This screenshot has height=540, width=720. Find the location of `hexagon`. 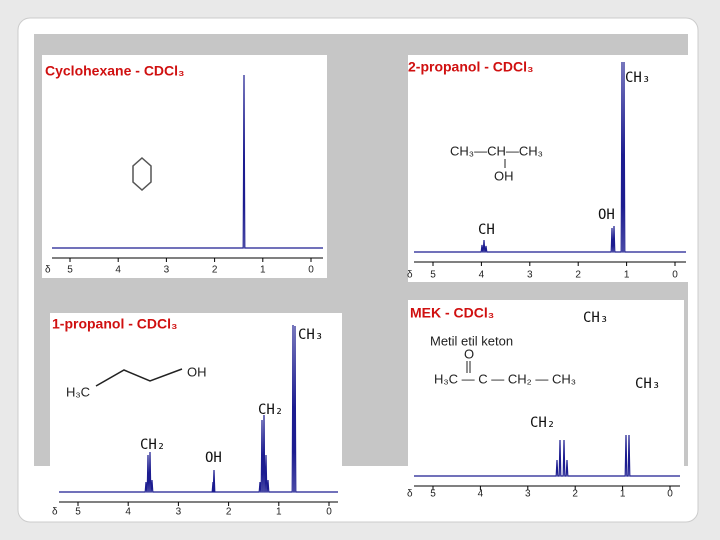

hexagon is located at coordinates (142, 174).